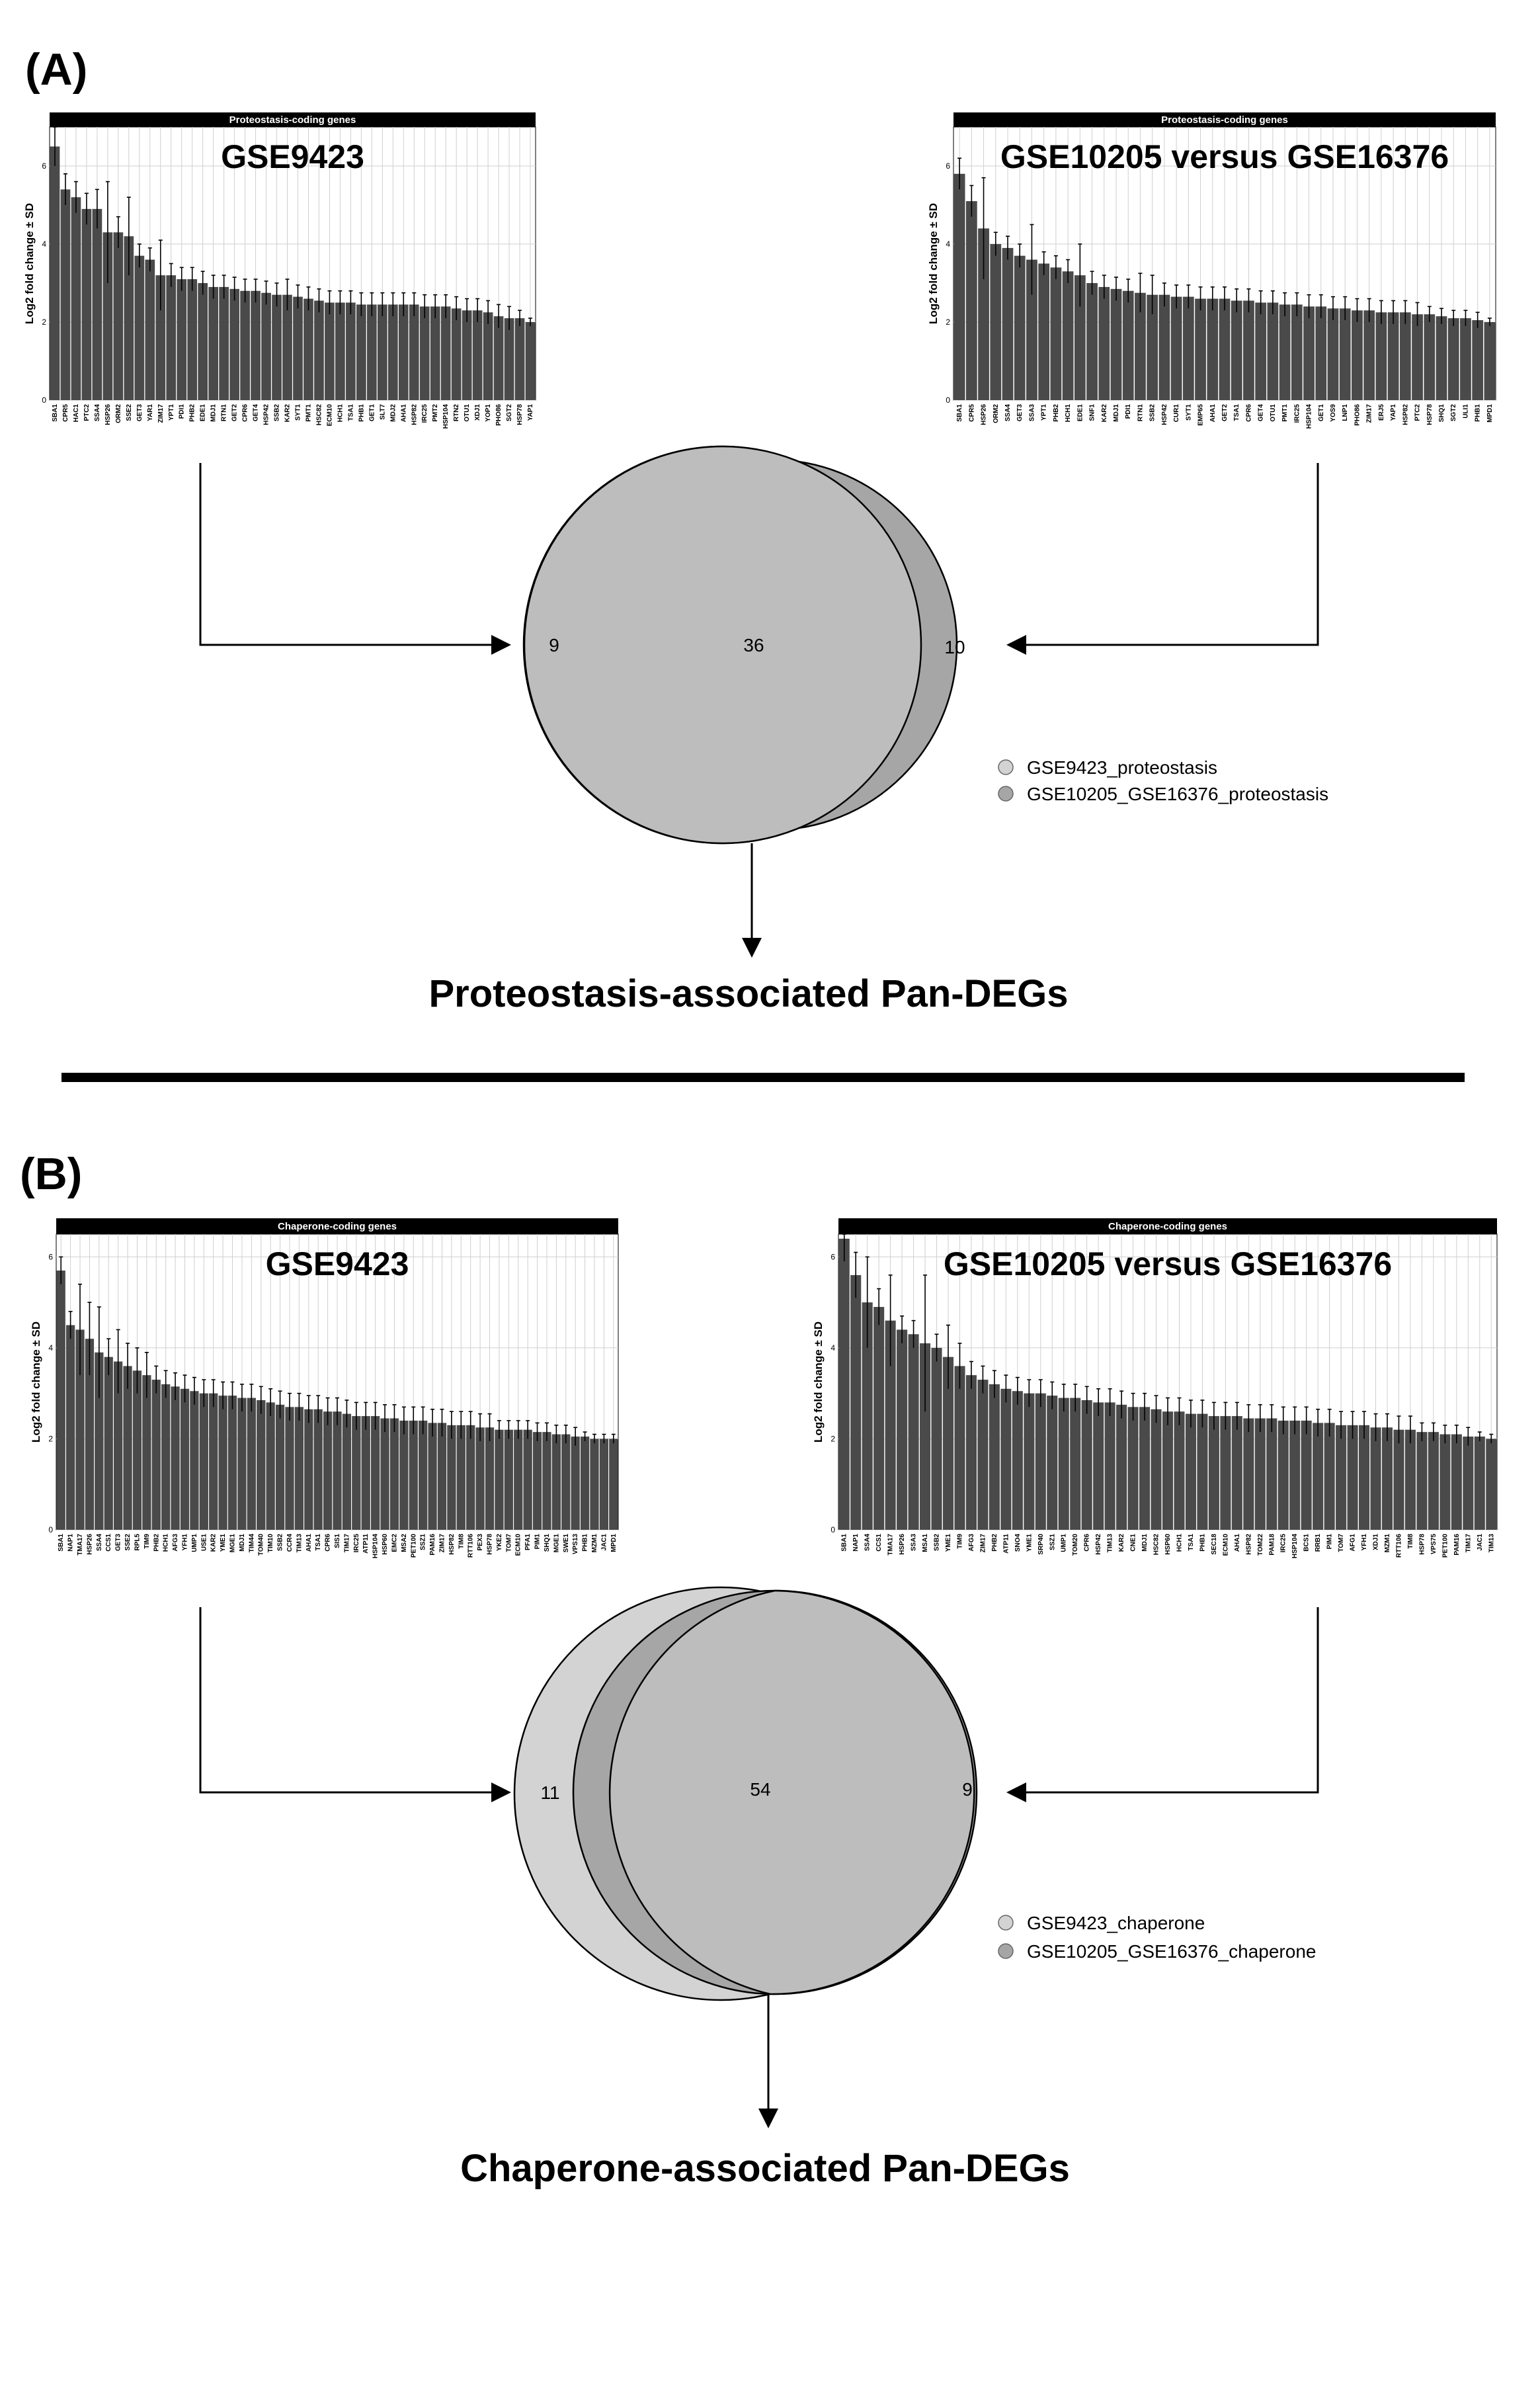 The height and width of the screenshot is (2381, 1540). What do you see at coordinates (413, 1546) in the screenshot?
I see `x-tick-label: PET100` at bounding box center [413, 1546].